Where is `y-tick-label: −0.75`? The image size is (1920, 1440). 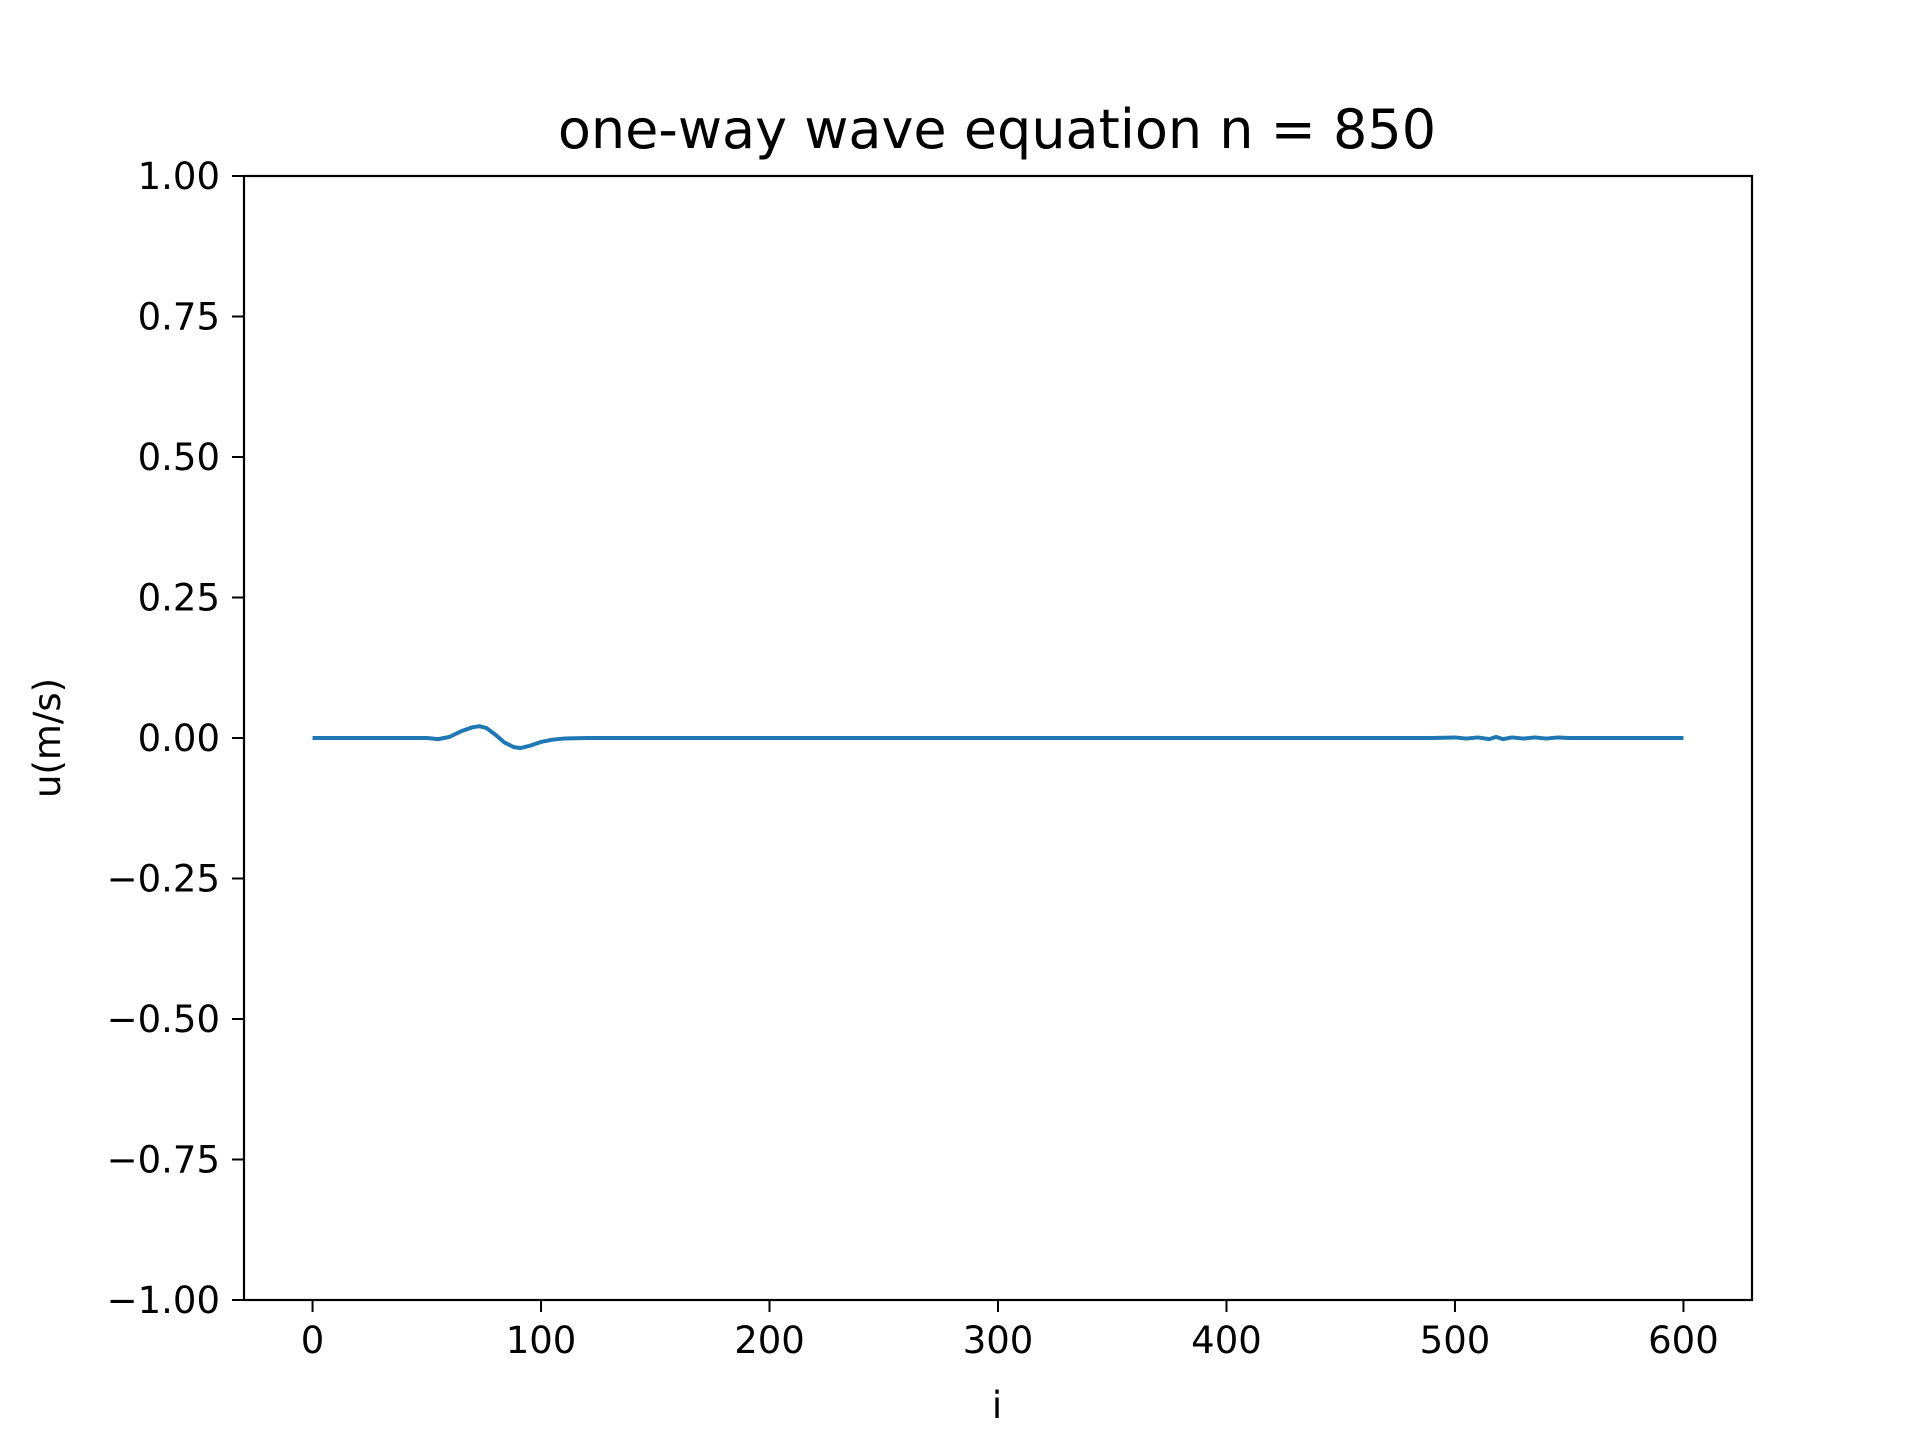
y-tick-label: −0.75 is located at coordinates (163, 1160).